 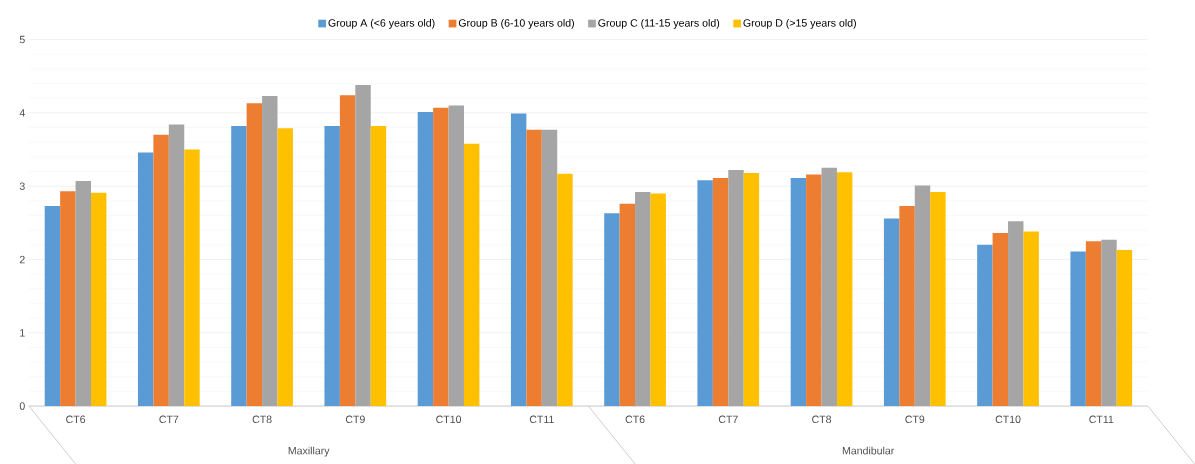 I want to click on y-tick-label: 5, so click(x=22, y=39).